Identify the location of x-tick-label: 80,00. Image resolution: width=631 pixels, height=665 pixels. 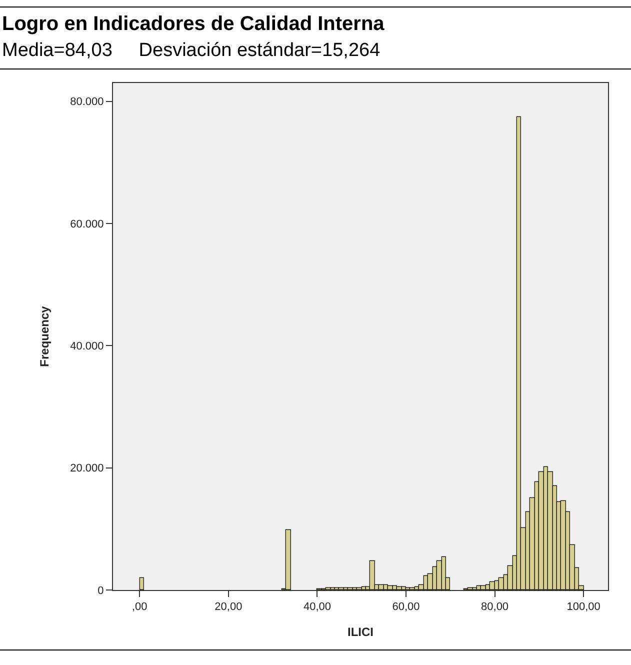
(495, 607).